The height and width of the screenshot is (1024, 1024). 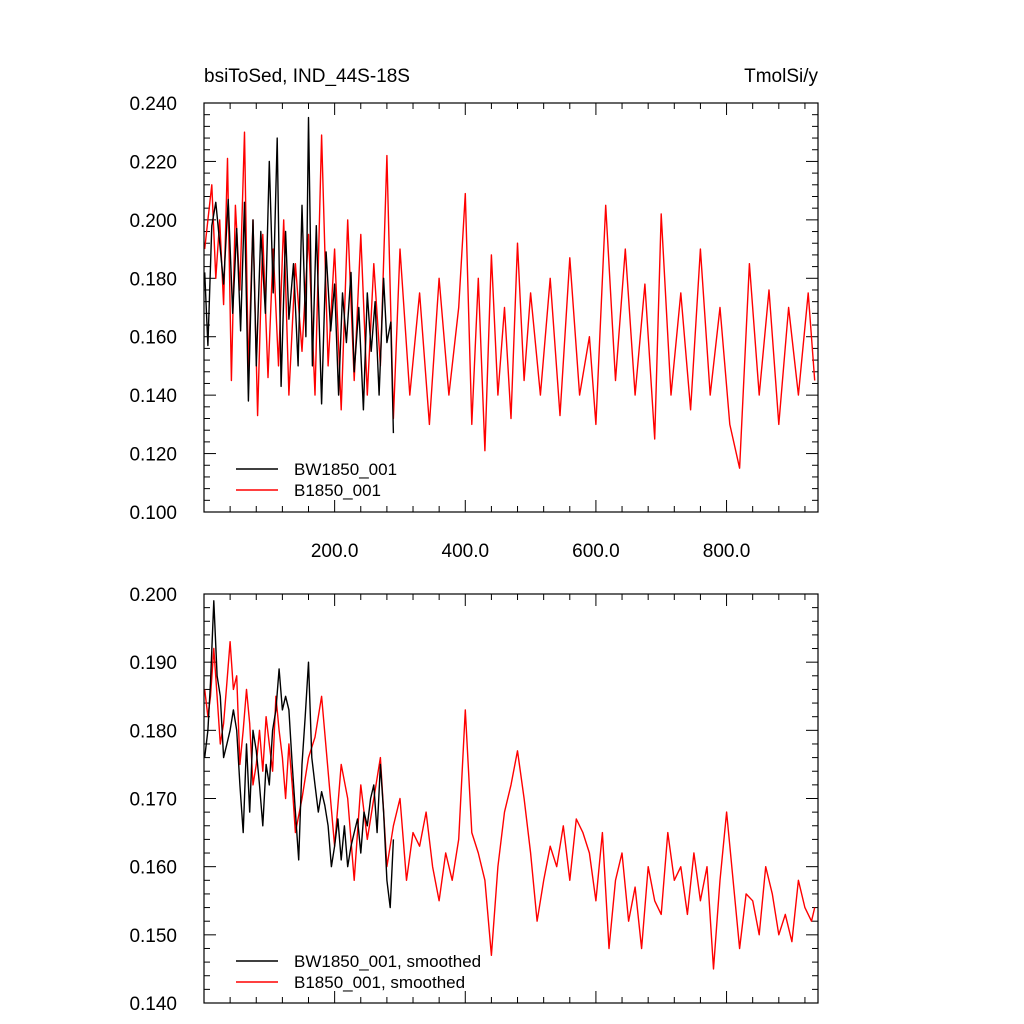 What do you see at coordinates (358, 972) in the screenshot?
I see `bottom-legend: BW1850_001, smoothed B1850_001, smoothed` at bounding box center [358, 972].